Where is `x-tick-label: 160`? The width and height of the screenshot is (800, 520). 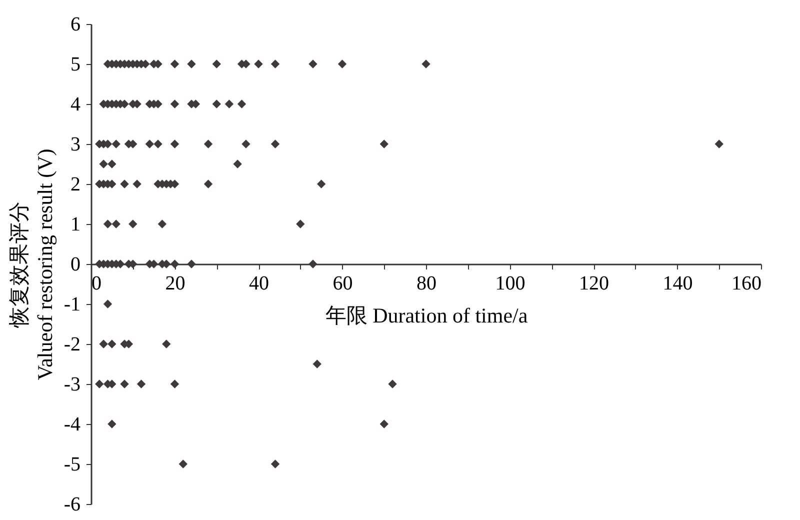
x-tick-label: 160 is located at coordinates (747, 283).